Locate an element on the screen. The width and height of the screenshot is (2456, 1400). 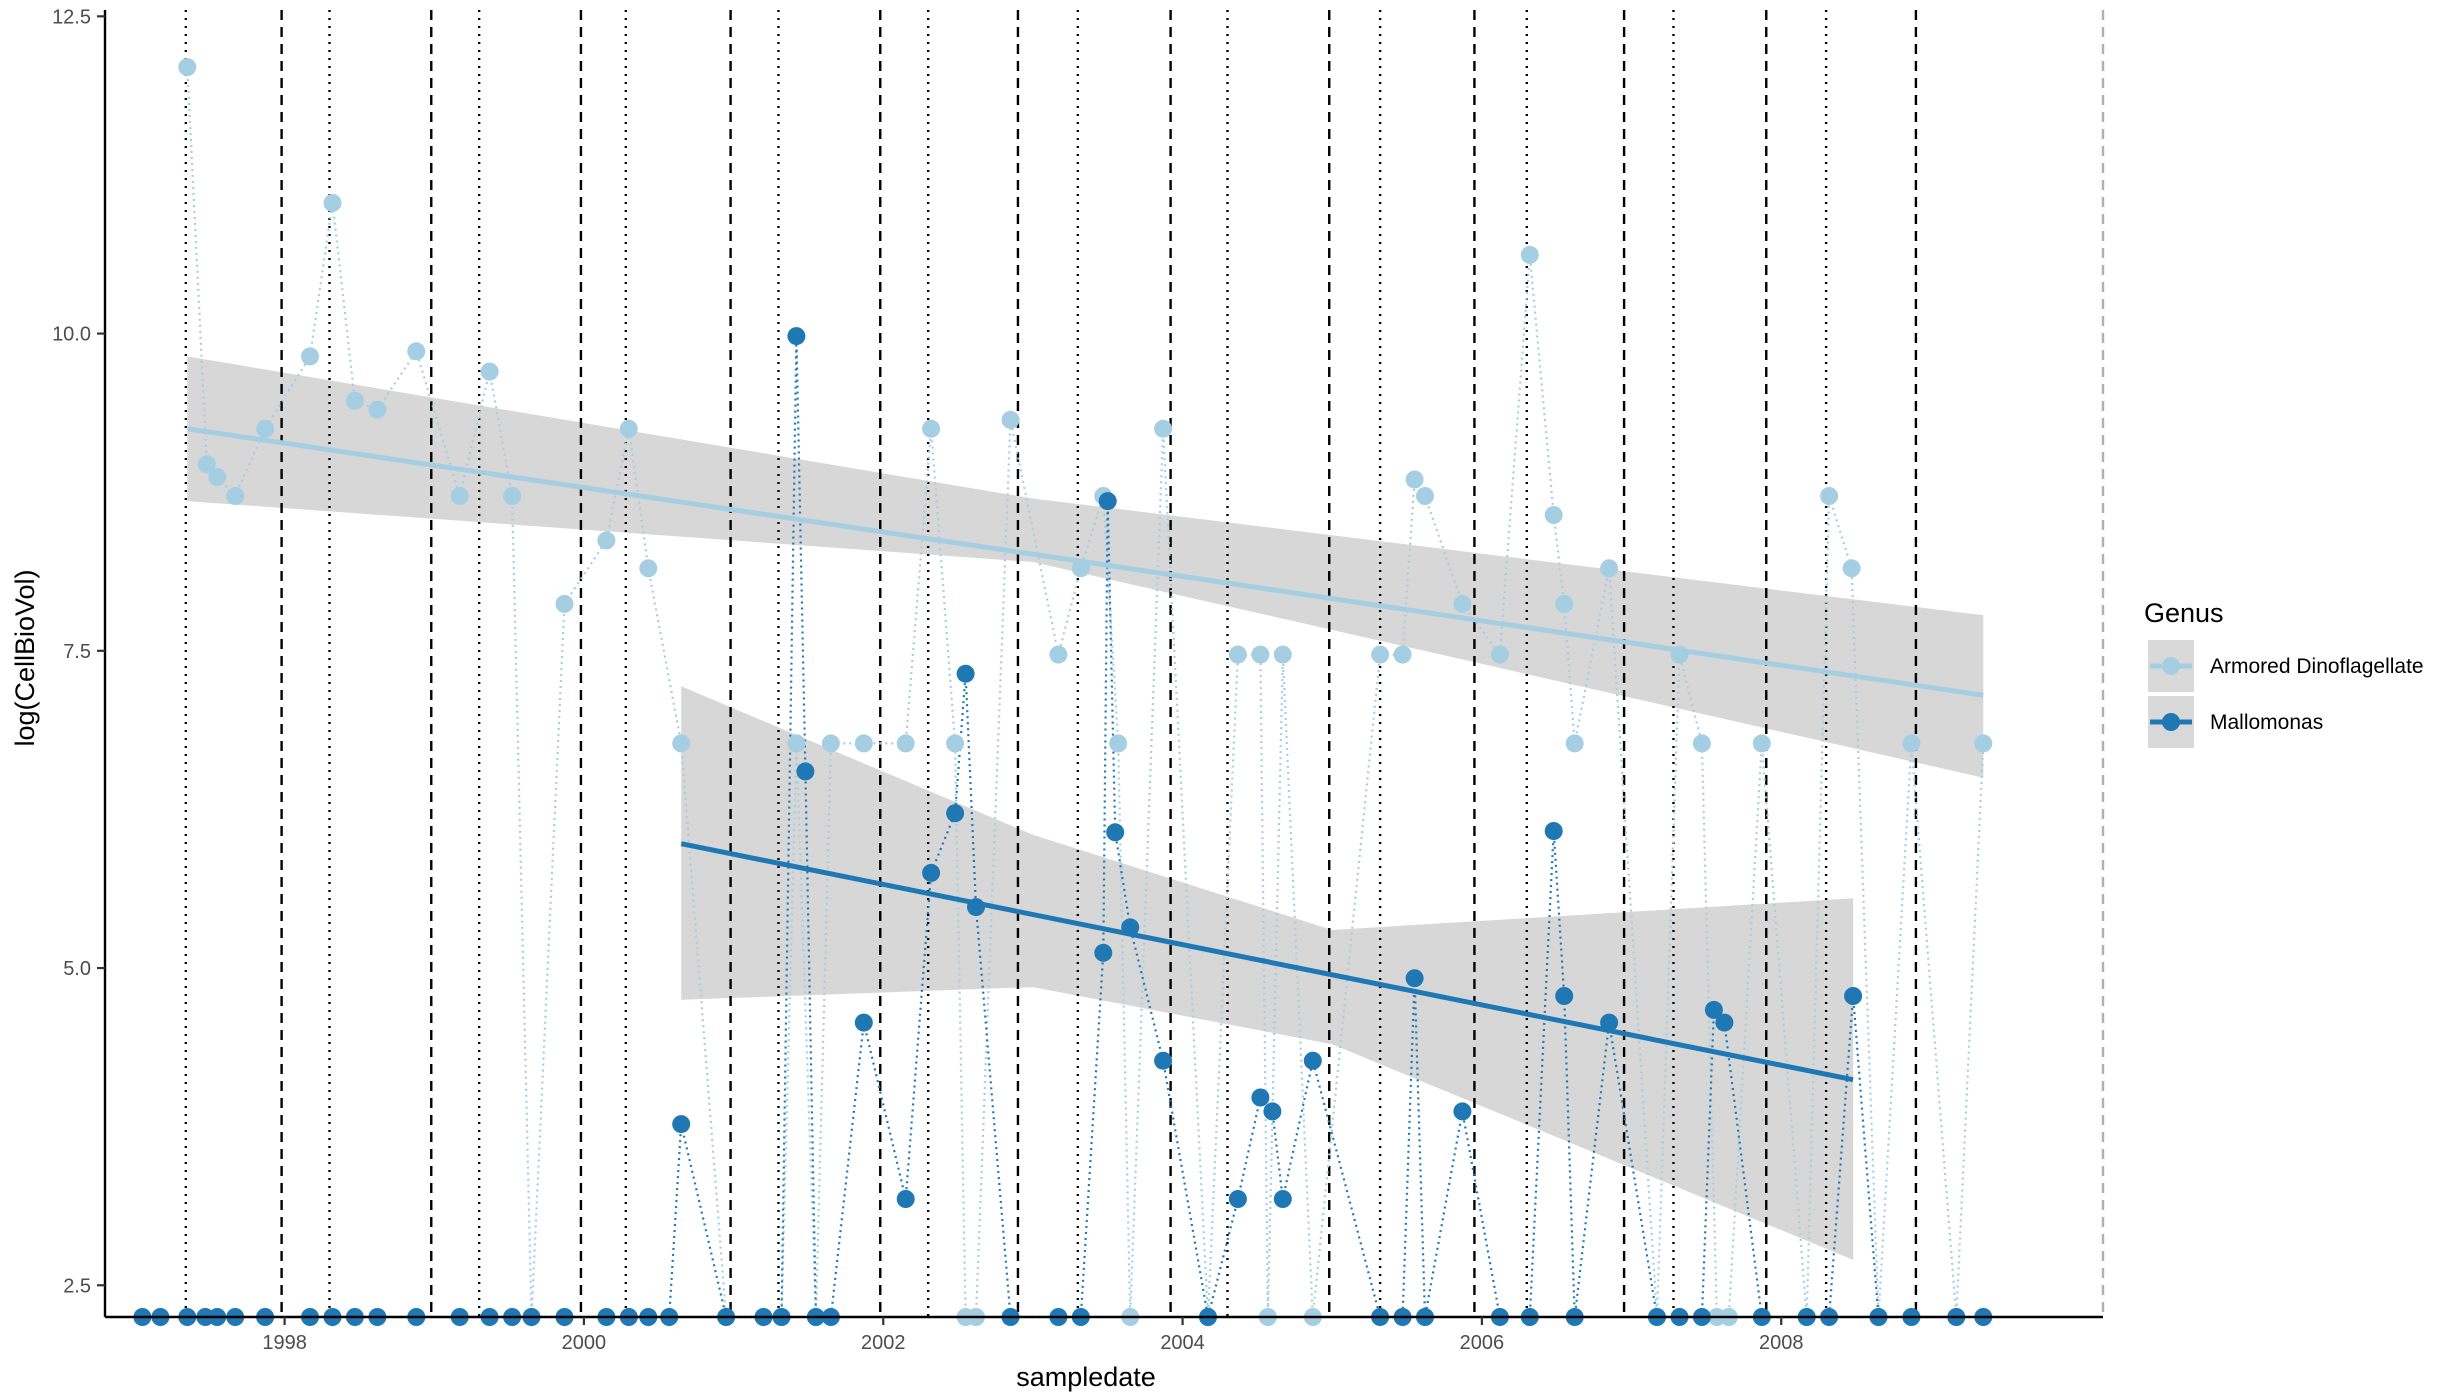
y-tick-label: 12.5 is located at coordinates (71, 17).